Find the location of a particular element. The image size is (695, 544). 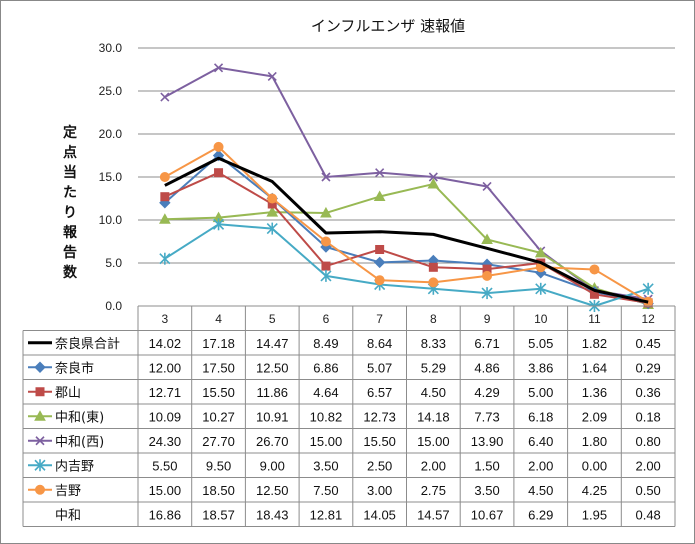

data-label: 7.50 is located at coordinates (325, 490).